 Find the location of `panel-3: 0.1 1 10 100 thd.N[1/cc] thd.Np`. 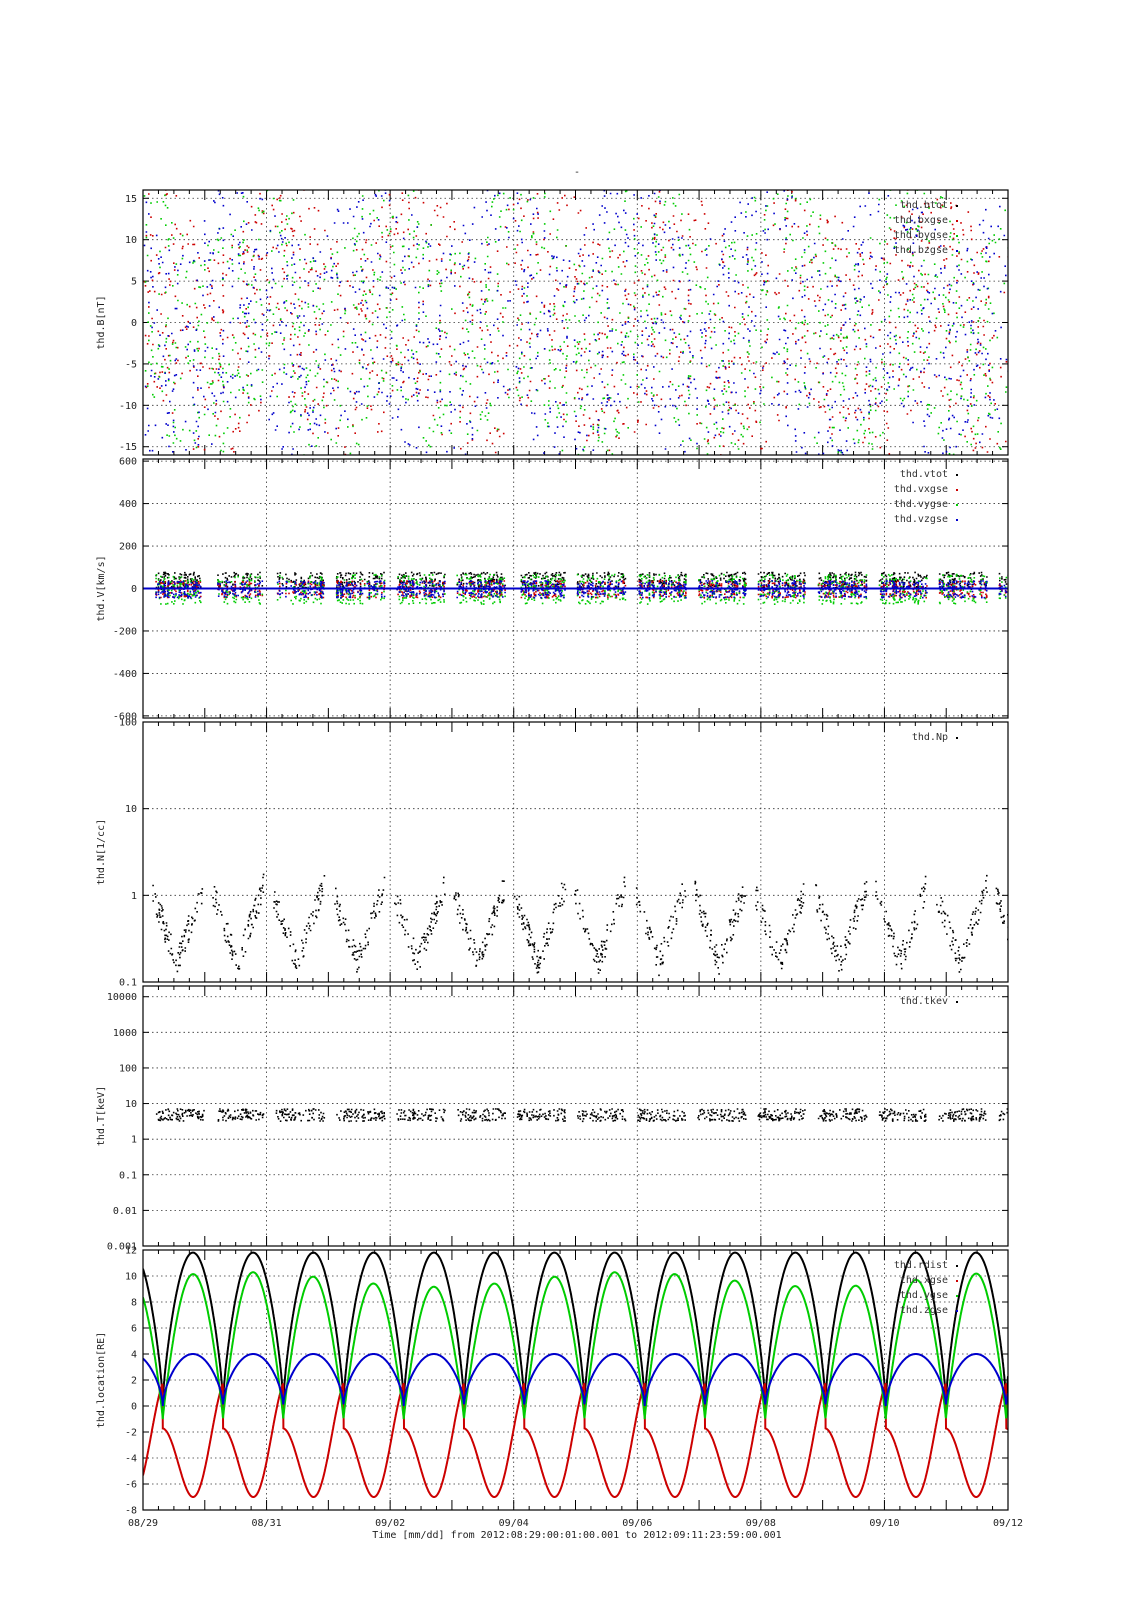

panel-3: 0.1 1 10 100 thd.N[1/cc] thd.Np is located at coordinates (552, 853).